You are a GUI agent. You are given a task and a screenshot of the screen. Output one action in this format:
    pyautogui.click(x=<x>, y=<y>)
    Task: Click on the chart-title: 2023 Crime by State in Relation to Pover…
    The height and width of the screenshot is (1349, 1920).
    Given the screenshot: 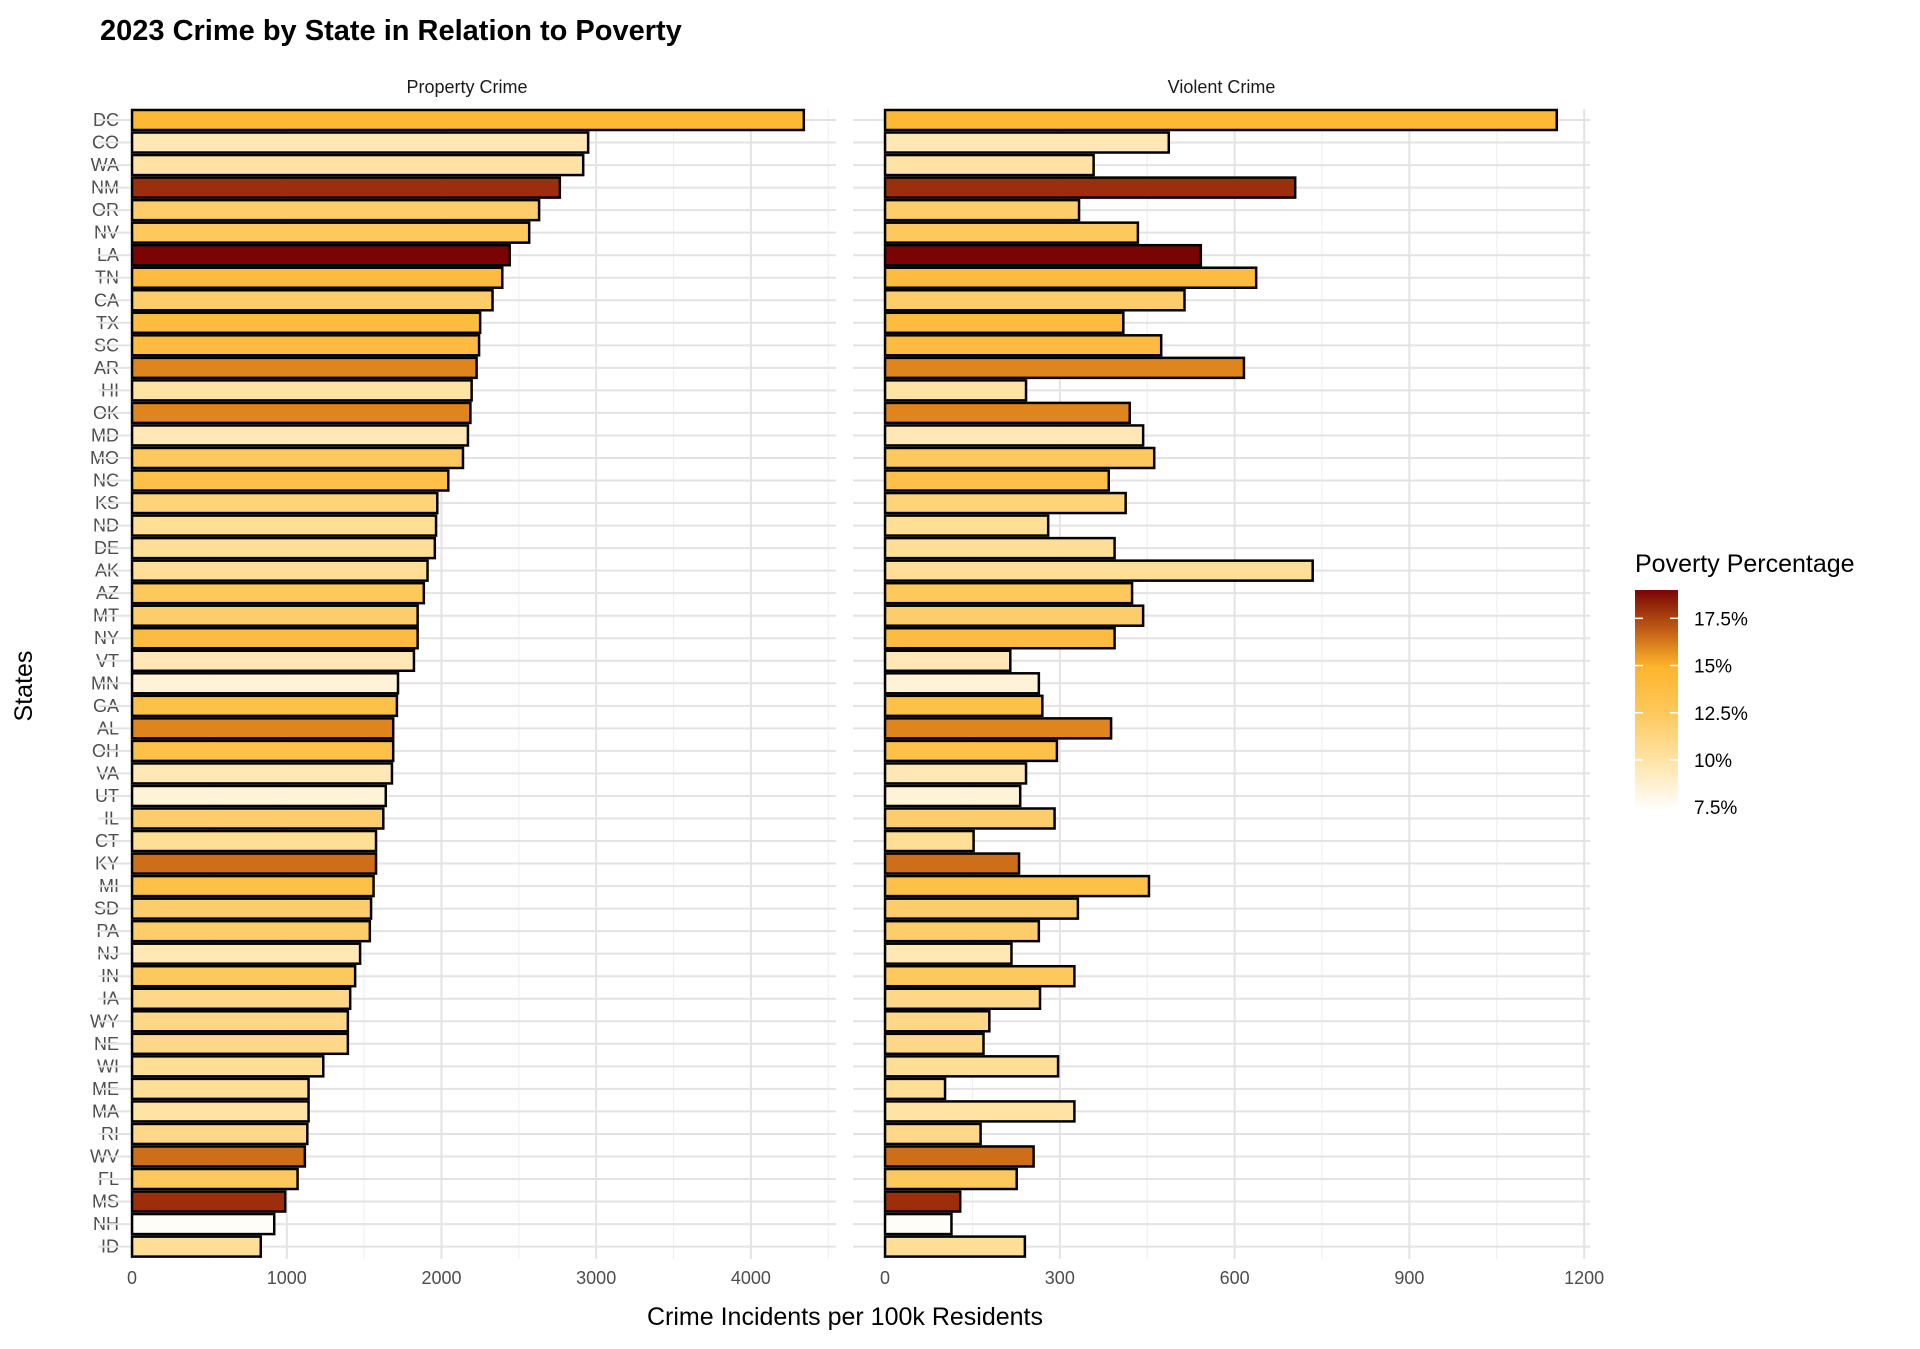 What is the action you would take?
    pyautogui.click(x=391, y=31)
    